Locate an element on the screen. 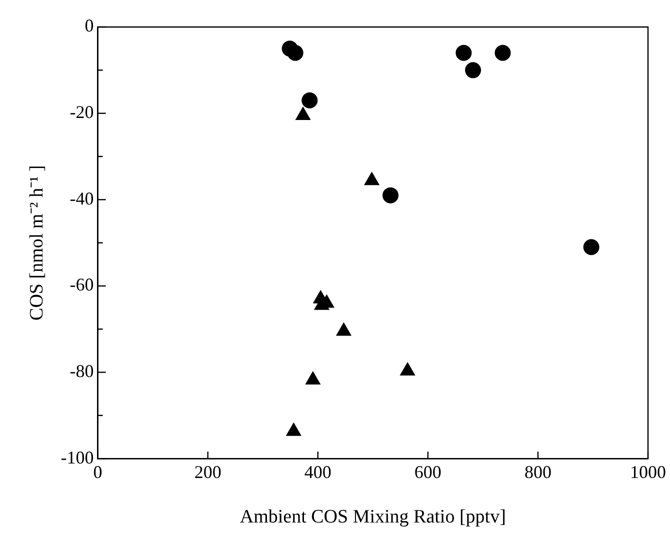 This screenshot has width=670, height=541. y-tick-label: -40 is located at coordinates (82, 198).